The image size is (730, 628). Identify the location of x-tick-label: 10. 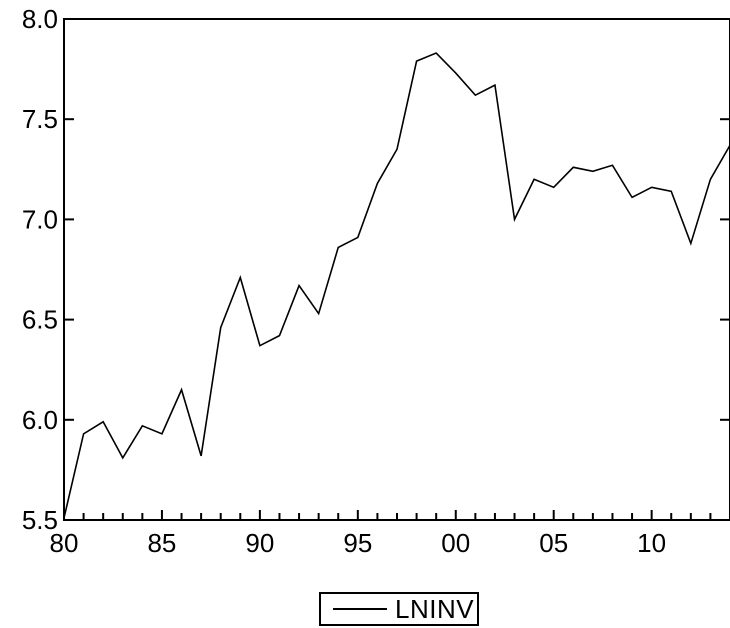
(651, 543).